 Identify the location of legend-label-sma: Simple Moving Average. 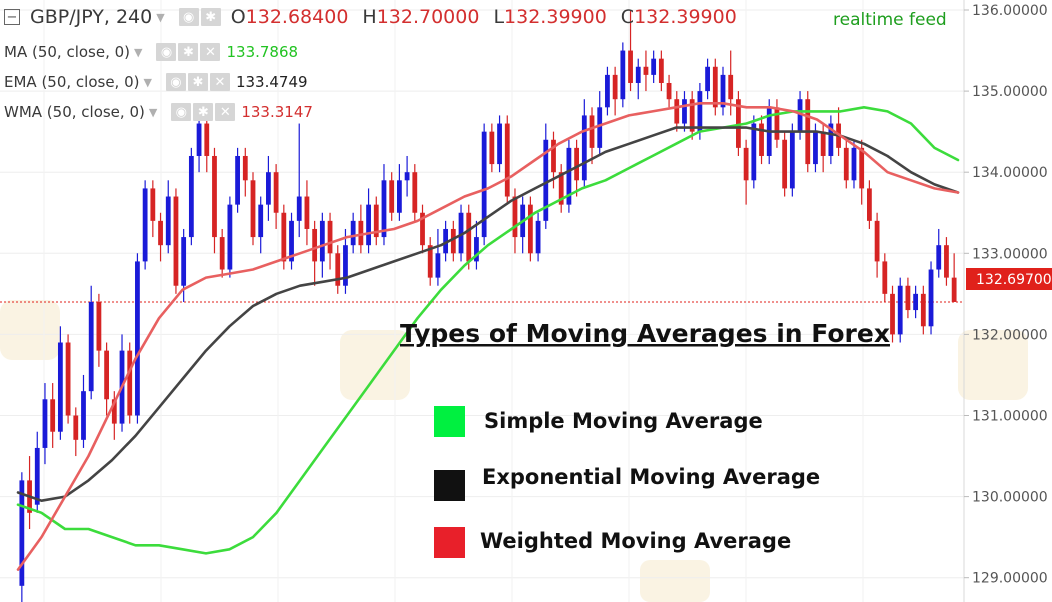
(623, 421).